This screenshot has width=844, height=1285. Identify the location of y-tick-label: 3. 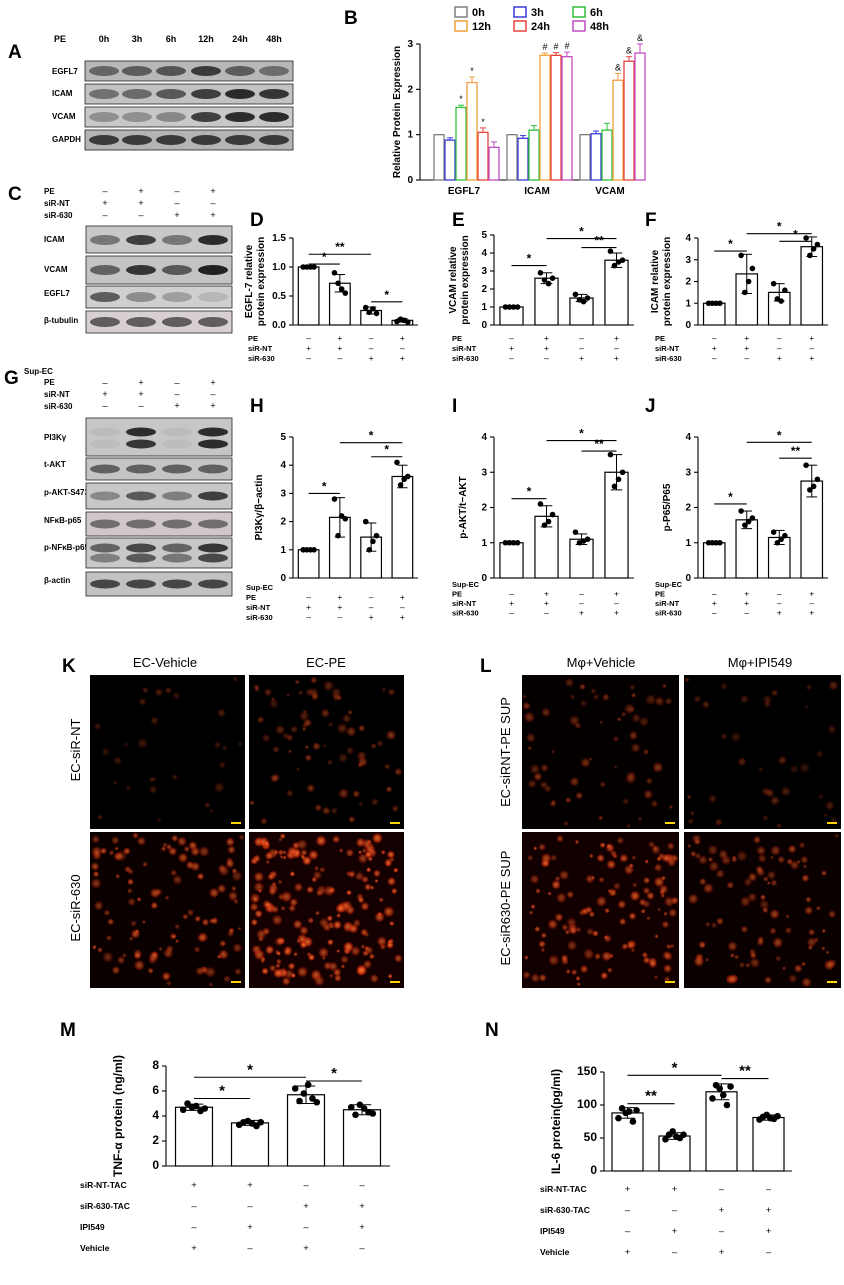
(484, 472).